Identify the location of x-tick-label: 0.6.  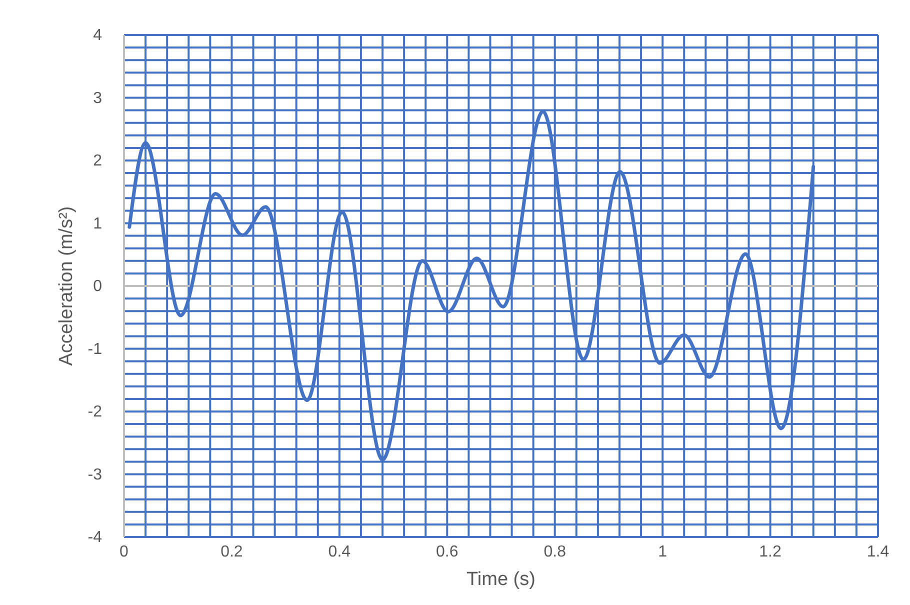
(447, 551).